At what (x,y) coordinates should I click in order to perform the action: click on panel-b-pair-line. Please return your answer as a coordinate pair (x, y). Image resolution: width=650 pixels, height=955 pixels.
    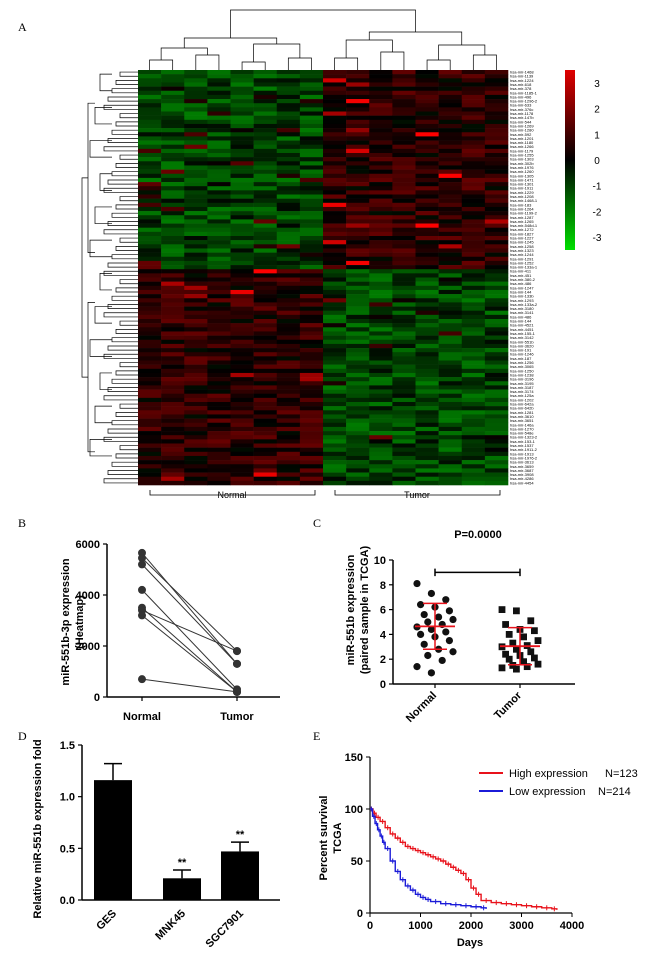
    Looking at the image, I should click on (189, 639).